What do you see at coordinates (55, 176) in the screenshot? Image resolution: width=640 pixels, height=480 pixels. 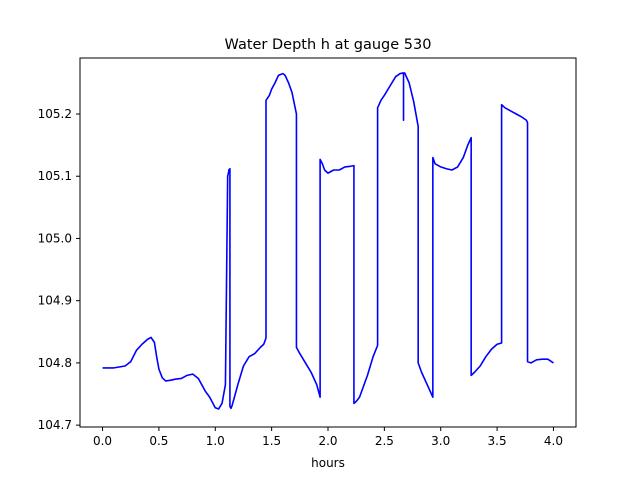 I see `y-tick-label: 105.1` at bounding box center [55, 176].